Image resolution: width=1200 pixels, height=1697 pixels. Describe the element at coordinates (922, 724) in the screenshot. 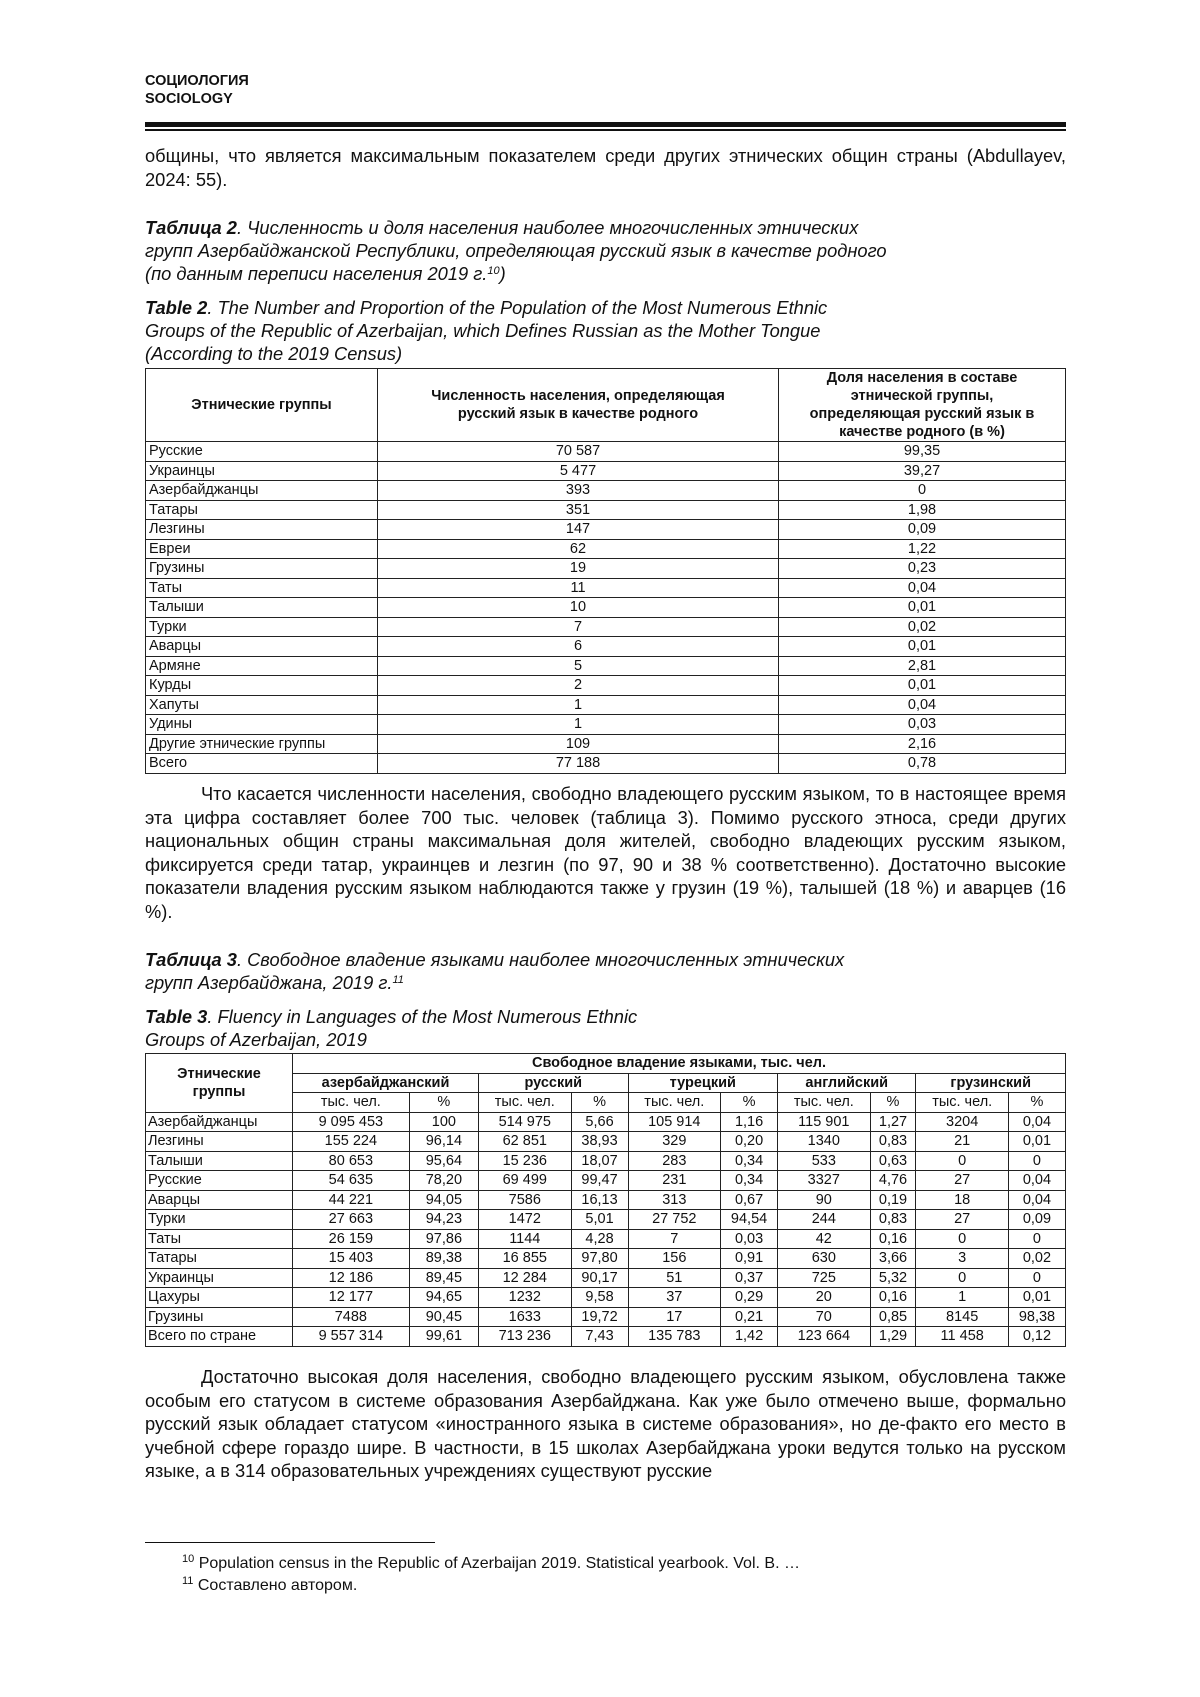

I see `value-cell: 0,03` at that location.